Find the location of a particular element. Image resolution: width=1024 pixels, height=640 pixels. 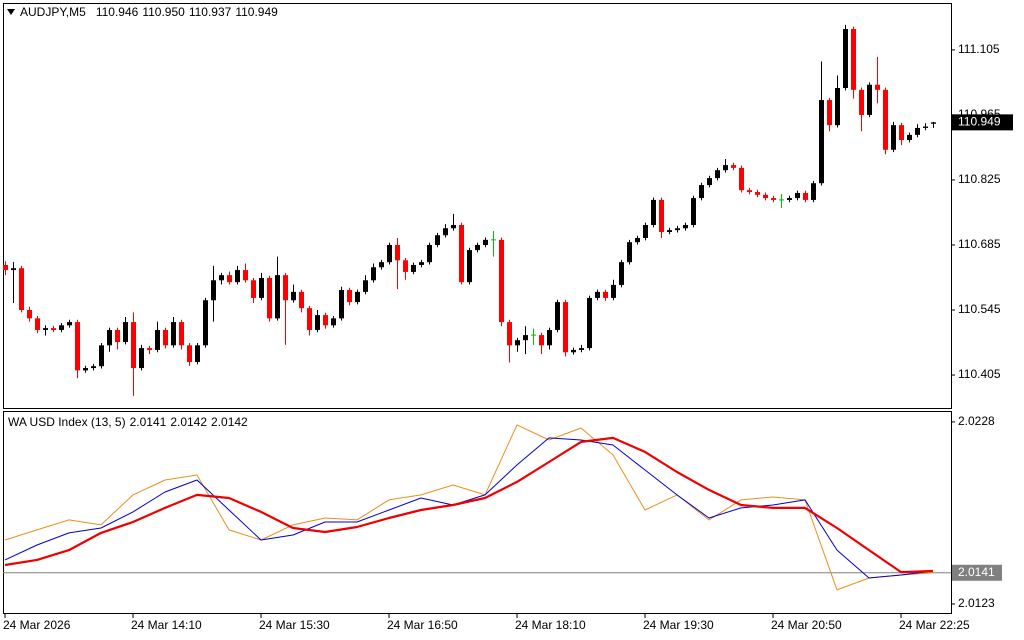

x-tick-label: 24 Mar 20:50 is located at coordinates (806, 625).